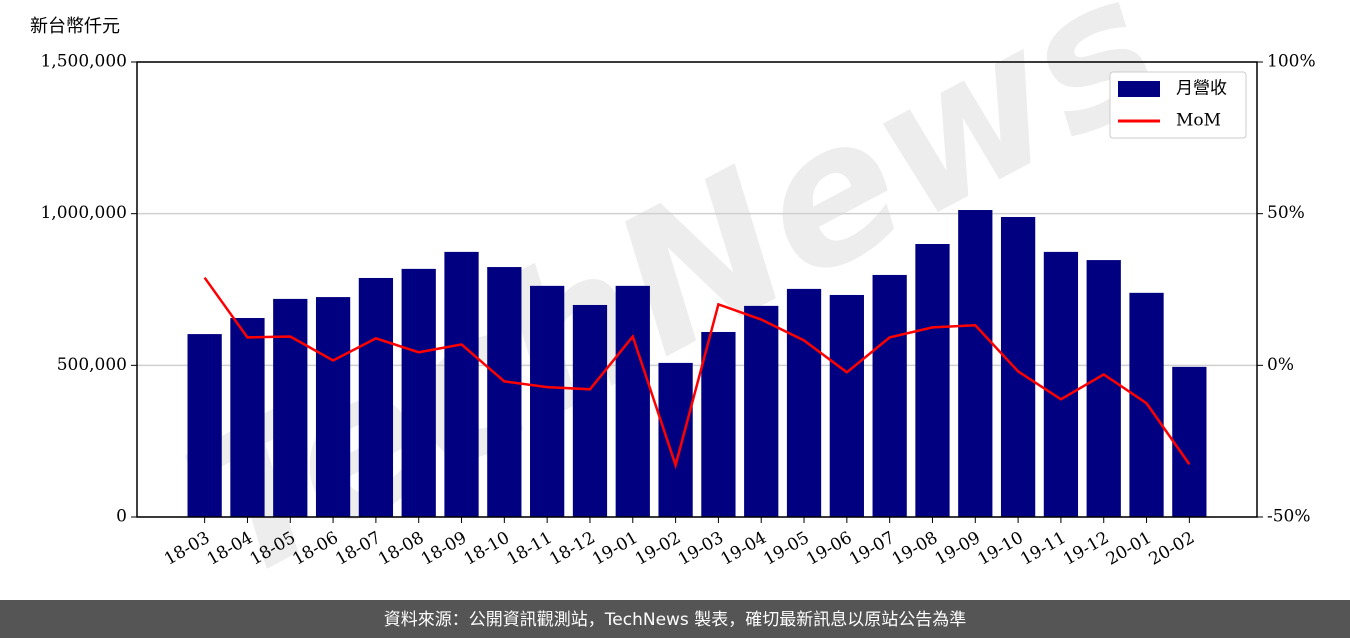 This screenshot has height=638, width=1350. I want to click on x-tick-label: 19-03, so click(701, 549).